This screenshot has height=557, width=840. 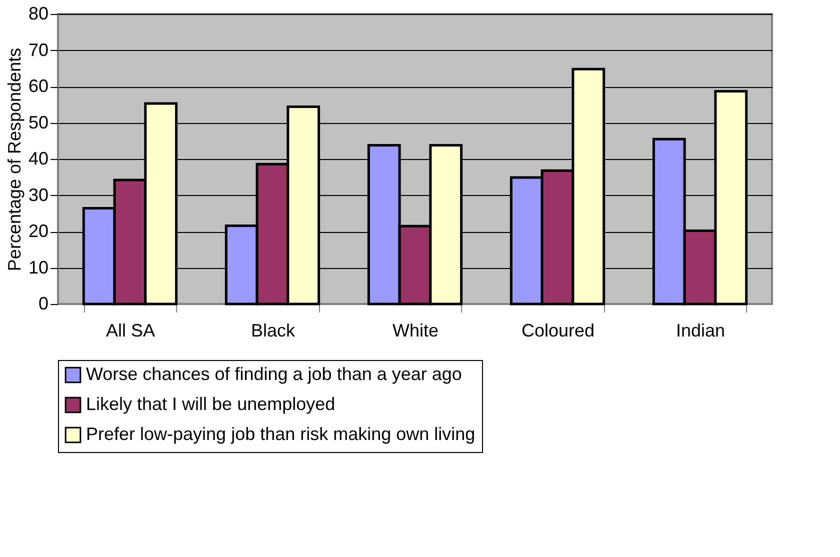 What do you see at coordinates (43, 304) in the screenshot?
I see `y-tick-label: 0` at bounding box center [43, 304].